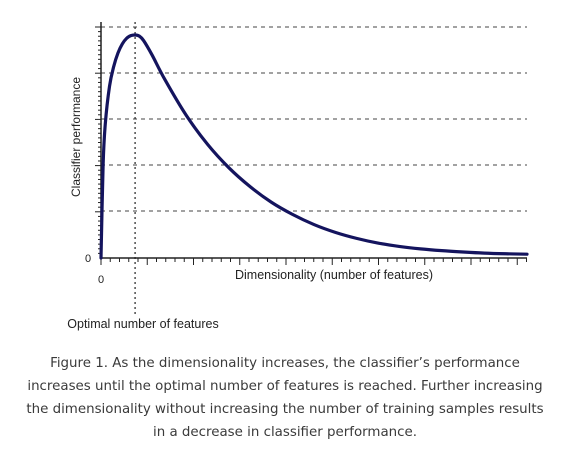 This screenshot has height=452, width=570. I want to click on y-axis-label: Classifier performance, so click(76, 137).